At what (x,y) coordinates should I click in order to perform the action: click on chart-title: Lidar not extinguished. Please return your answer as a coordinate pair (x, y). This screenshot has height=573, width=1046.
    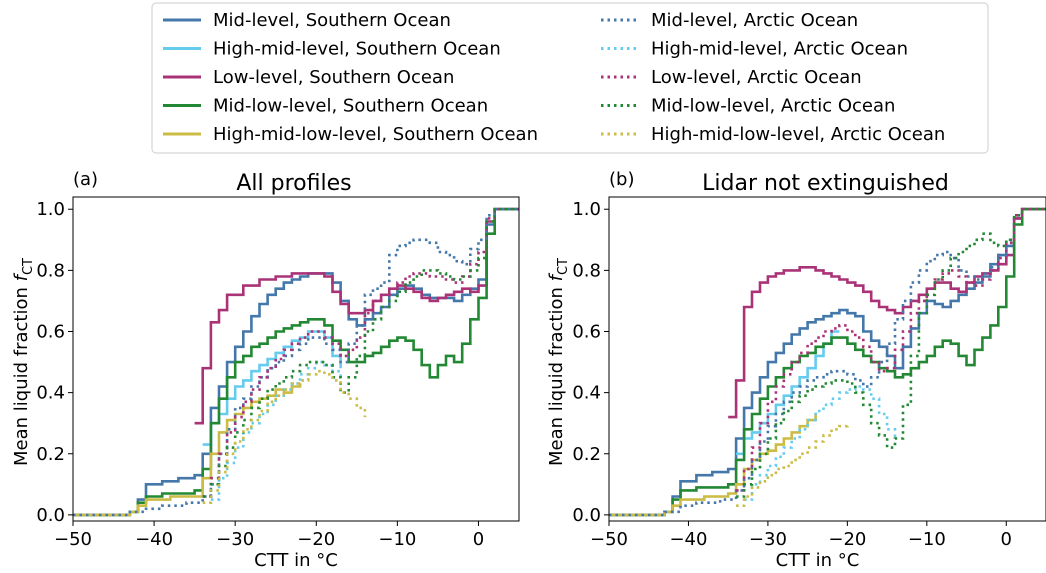
    Looking at the image, I should click on (825, 183).